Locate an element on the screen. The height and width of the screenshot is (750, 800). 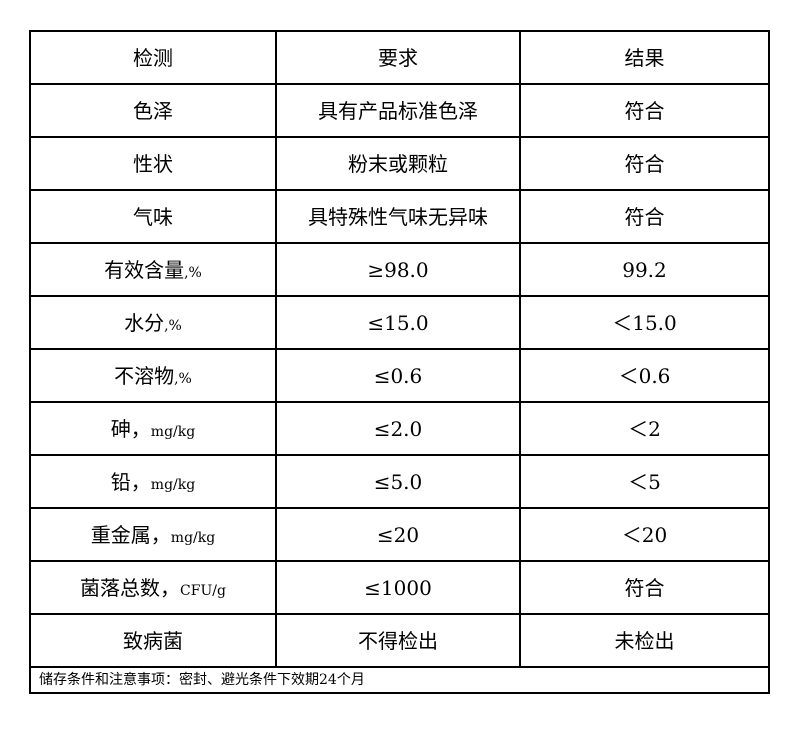
test-item-cell: 菌落总数，CFU/g is located at coordinates (153, 587).